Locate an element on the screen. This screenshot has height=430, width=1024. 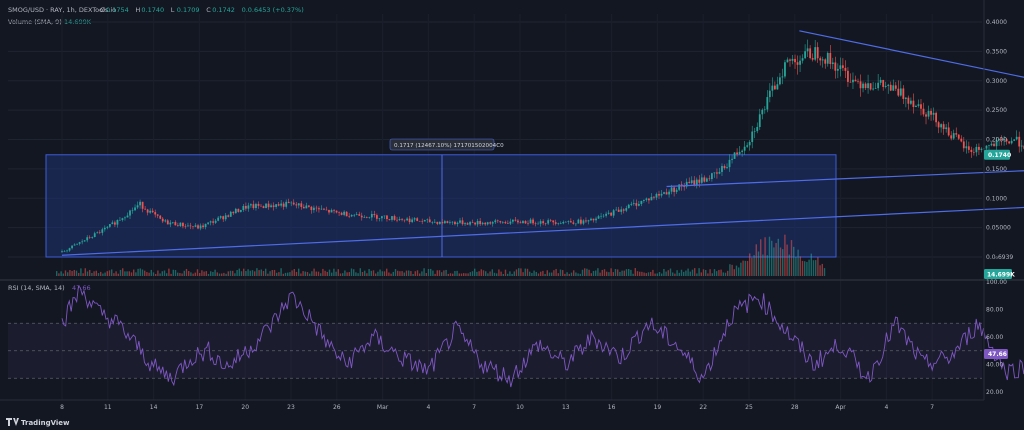
time-axis: 8 11 14 17 20 23 26 Mar 4 7 10 13 16 19 22 25 28 Apr 4 7 is located at coordinates (492, 405).